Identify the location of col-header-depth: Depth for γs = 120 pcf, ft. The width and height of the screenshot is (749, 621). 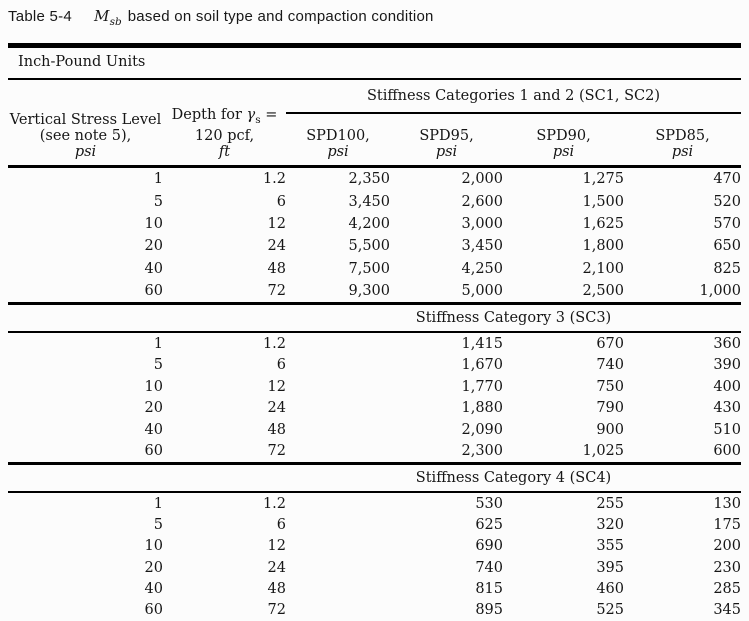
(224, 124).